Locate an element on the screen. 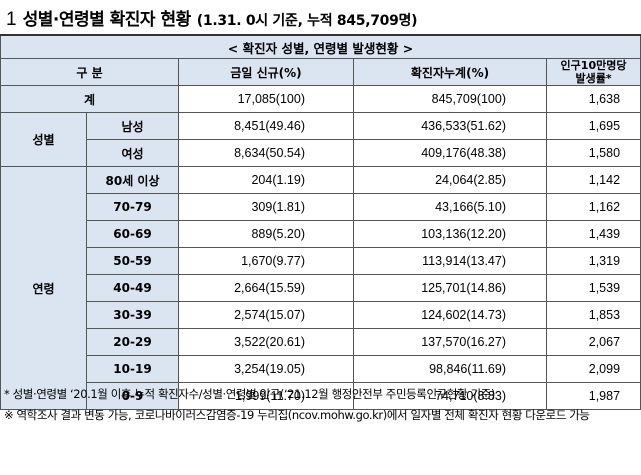 The width and height of the screenshot is (641, 475). table-row: 50-59 1,670(9.77) 113,914(13.47) 1,319 is located at coordinates (321, 261).